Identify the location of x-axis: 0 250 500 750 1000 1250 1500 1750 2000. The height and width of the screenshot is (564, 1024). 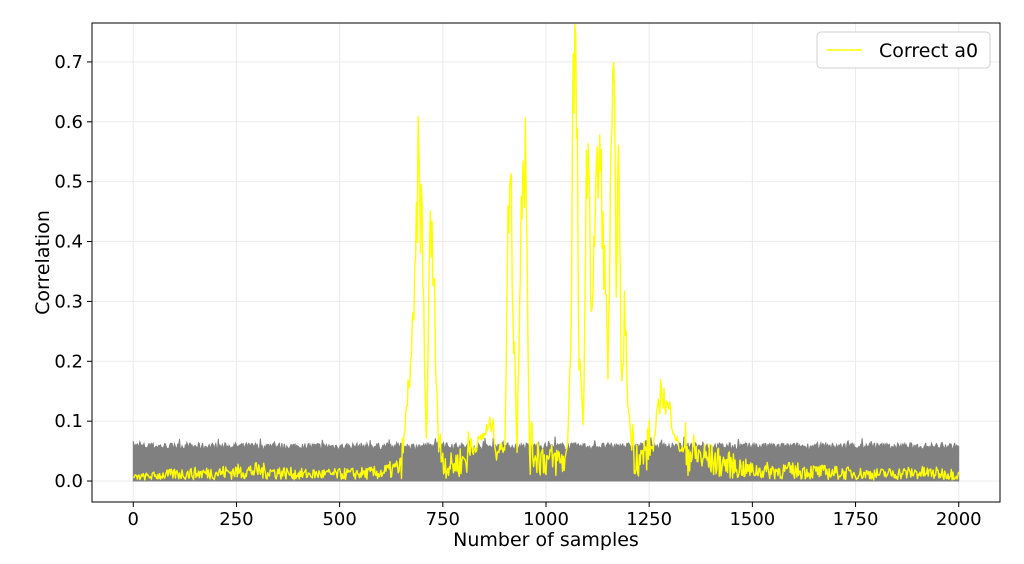
(555, 516).